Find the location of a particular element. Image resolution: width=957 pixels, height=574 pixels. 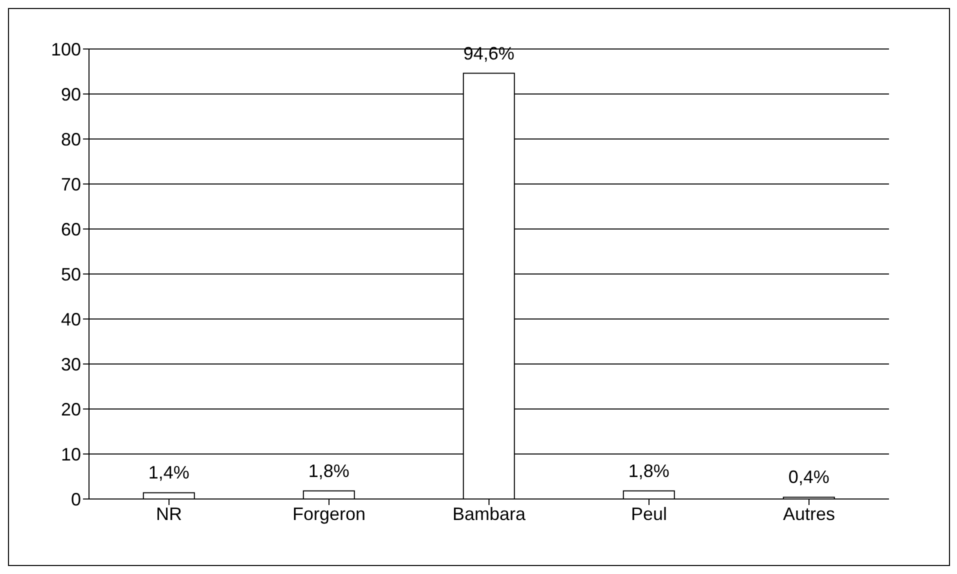

data-label: 1,4% is located at coordinates (169, 472).